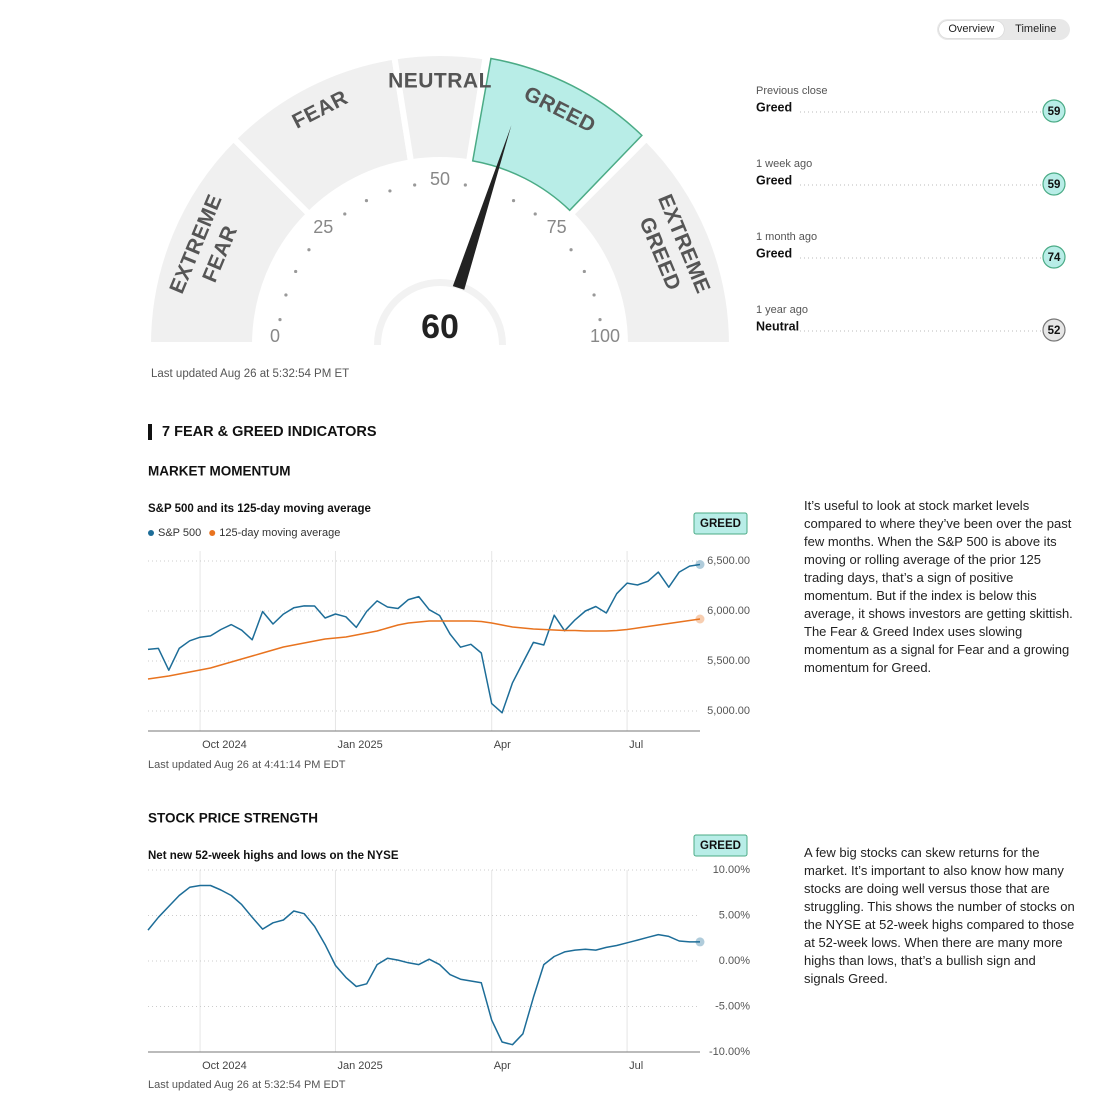 This screenshot has width=1105, height=1115. Describe the element at coordinates (786, 237) in the screenshot. I see `history-label: 1 month ago` at that location.